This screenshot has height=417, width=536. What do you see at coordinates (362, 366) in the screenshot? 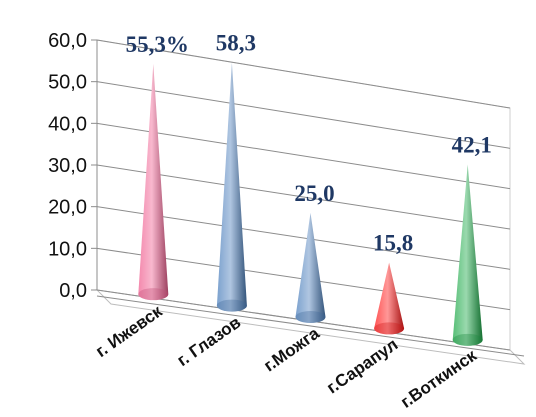
I see `x-tick-label: г.Сарапул` at bounding box center [362, 366].